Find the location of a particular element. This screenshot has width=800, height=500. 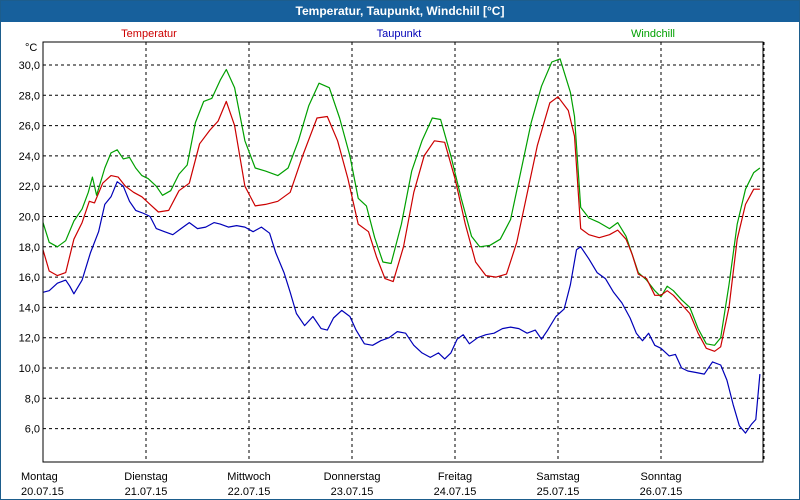

y-tick-label: 12,0 is located at coordinates (29, 339).